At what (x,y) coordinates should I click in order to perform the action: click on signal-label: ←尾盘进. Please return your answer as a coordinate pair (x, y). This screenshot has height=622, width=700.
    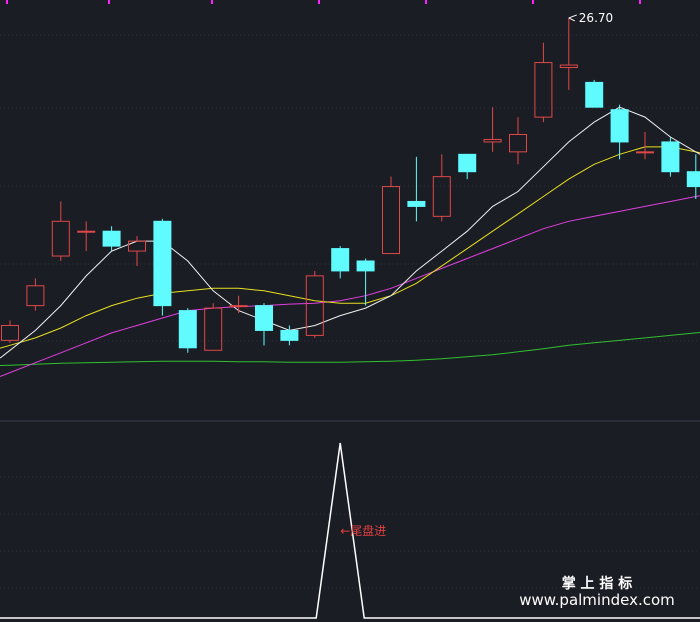
    Looking at the image, I should click on (363, 530).